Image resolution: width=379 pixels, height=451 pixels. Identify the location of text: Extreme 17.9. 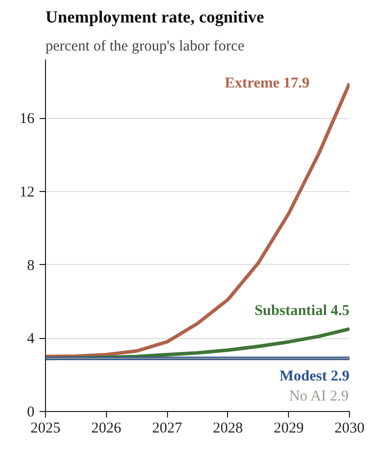
(267, 83).